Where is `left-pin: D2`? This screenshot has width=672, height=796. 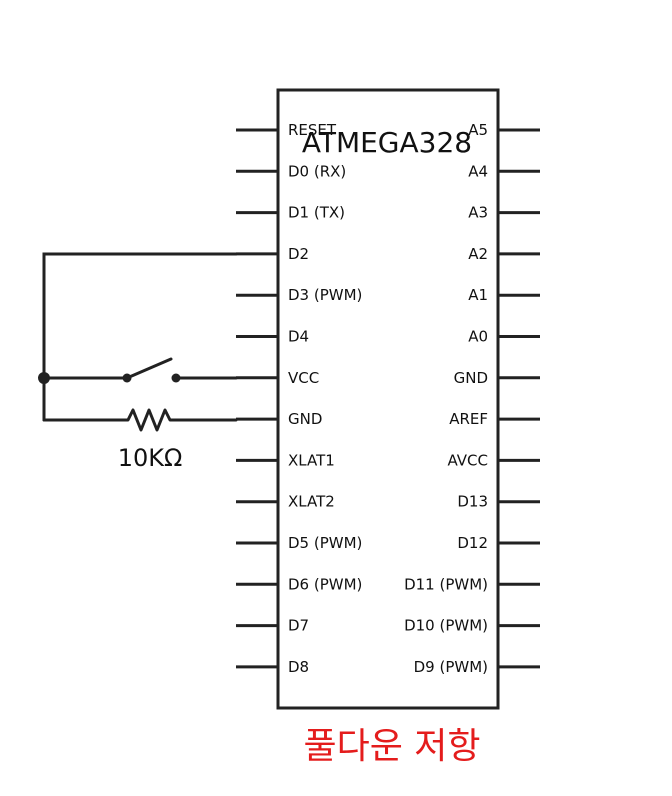
left-pin: D2 is located at coordinates (272, 254).